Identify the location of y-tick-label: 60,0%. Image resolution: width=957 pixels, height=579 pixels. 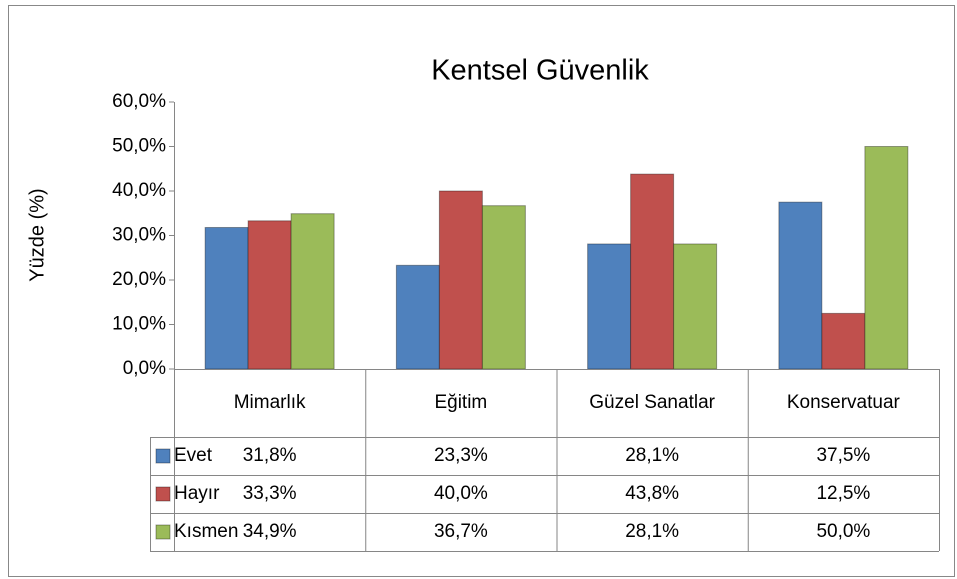
(139, 101).